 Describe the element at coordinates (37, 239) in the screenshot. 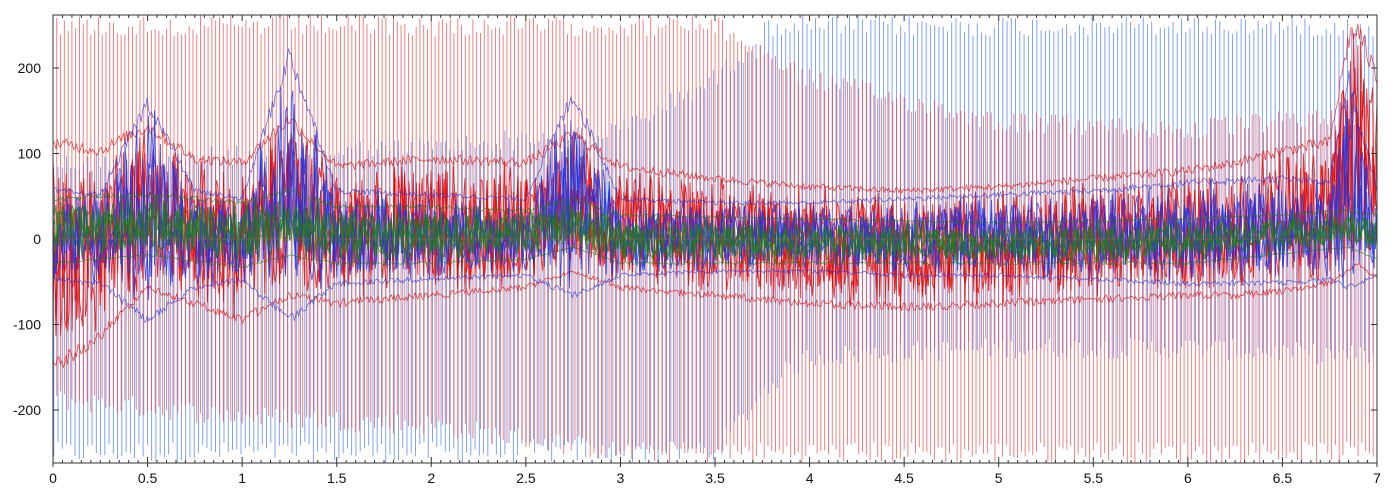

I see `y-tick-label-2: 0` at that location.